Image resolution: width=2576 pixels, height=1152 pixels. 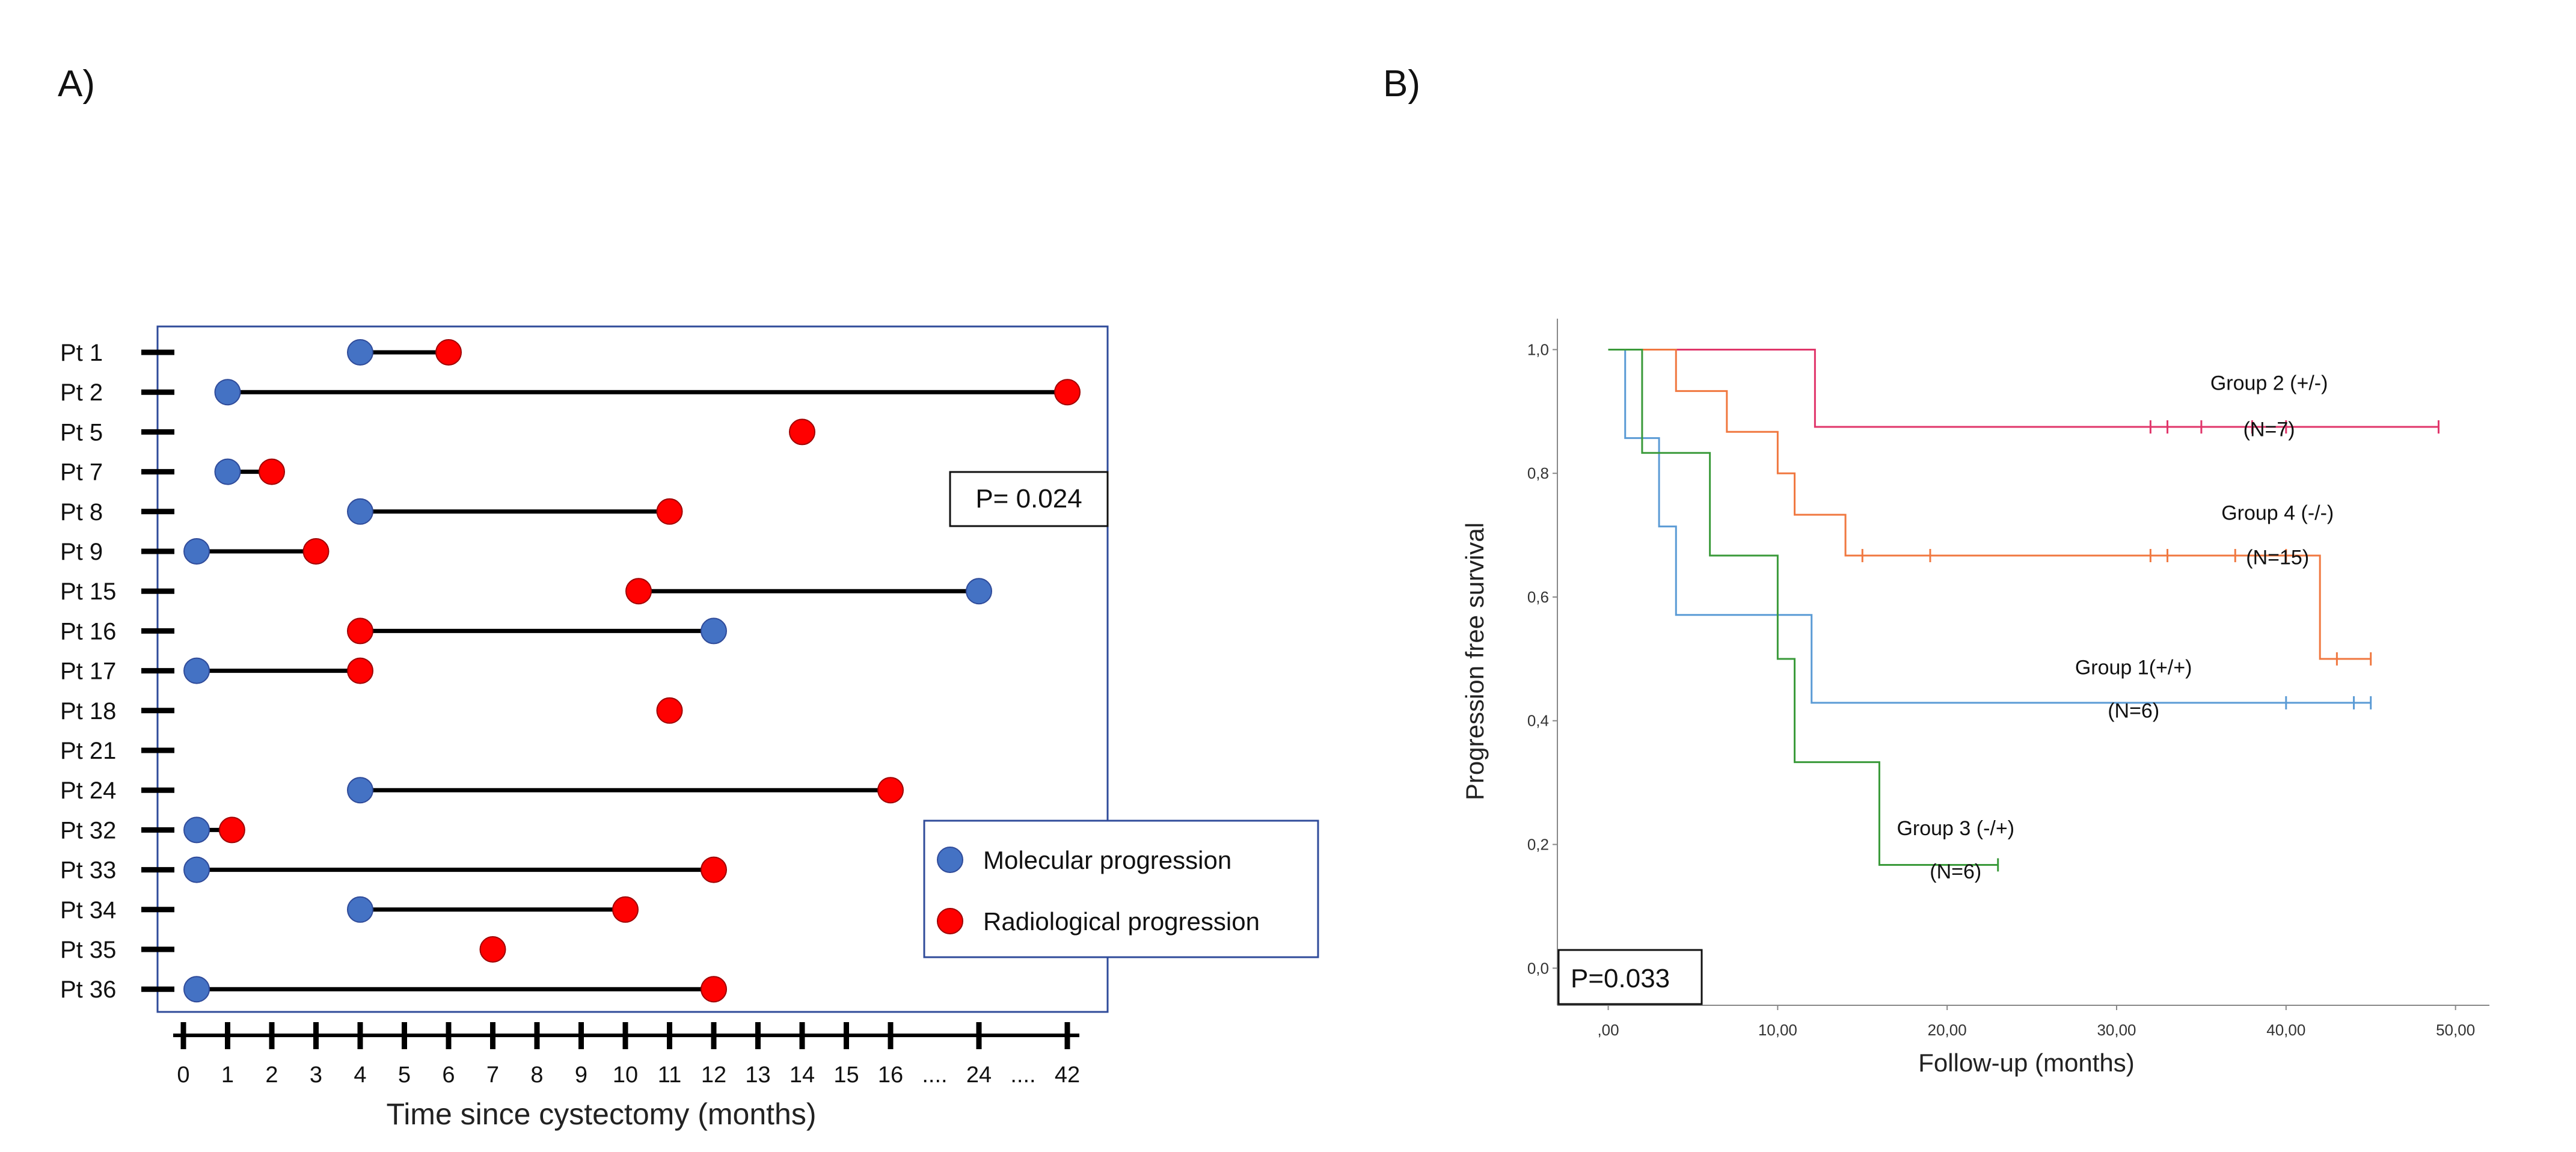 What do you see at coordinates (261, 352) in the screenshot?
I see `timeline-row: Pt 1` at bounding box center [261, 352].